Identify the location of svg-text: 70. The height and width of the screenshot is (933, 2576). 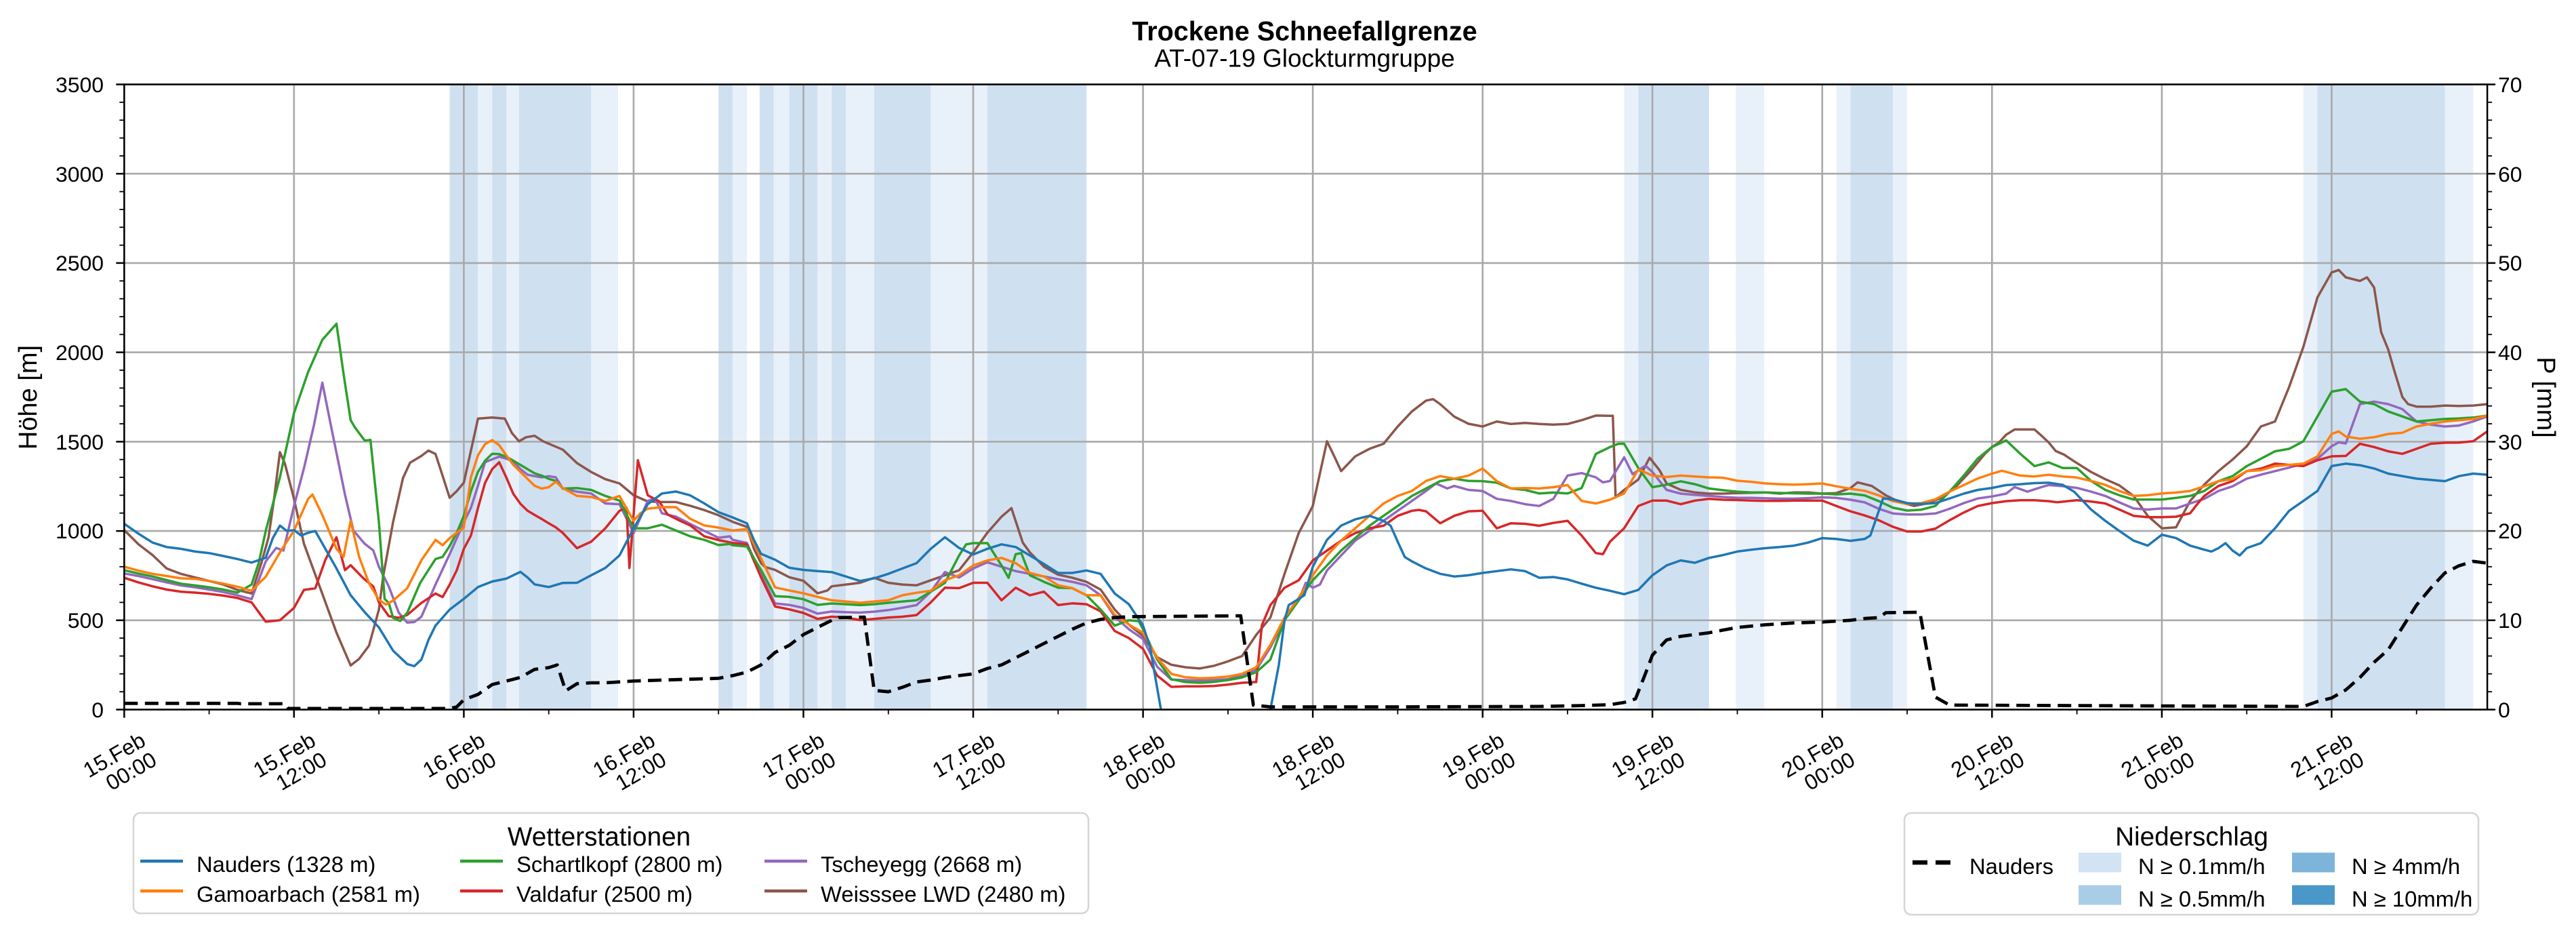
(2510, 85).